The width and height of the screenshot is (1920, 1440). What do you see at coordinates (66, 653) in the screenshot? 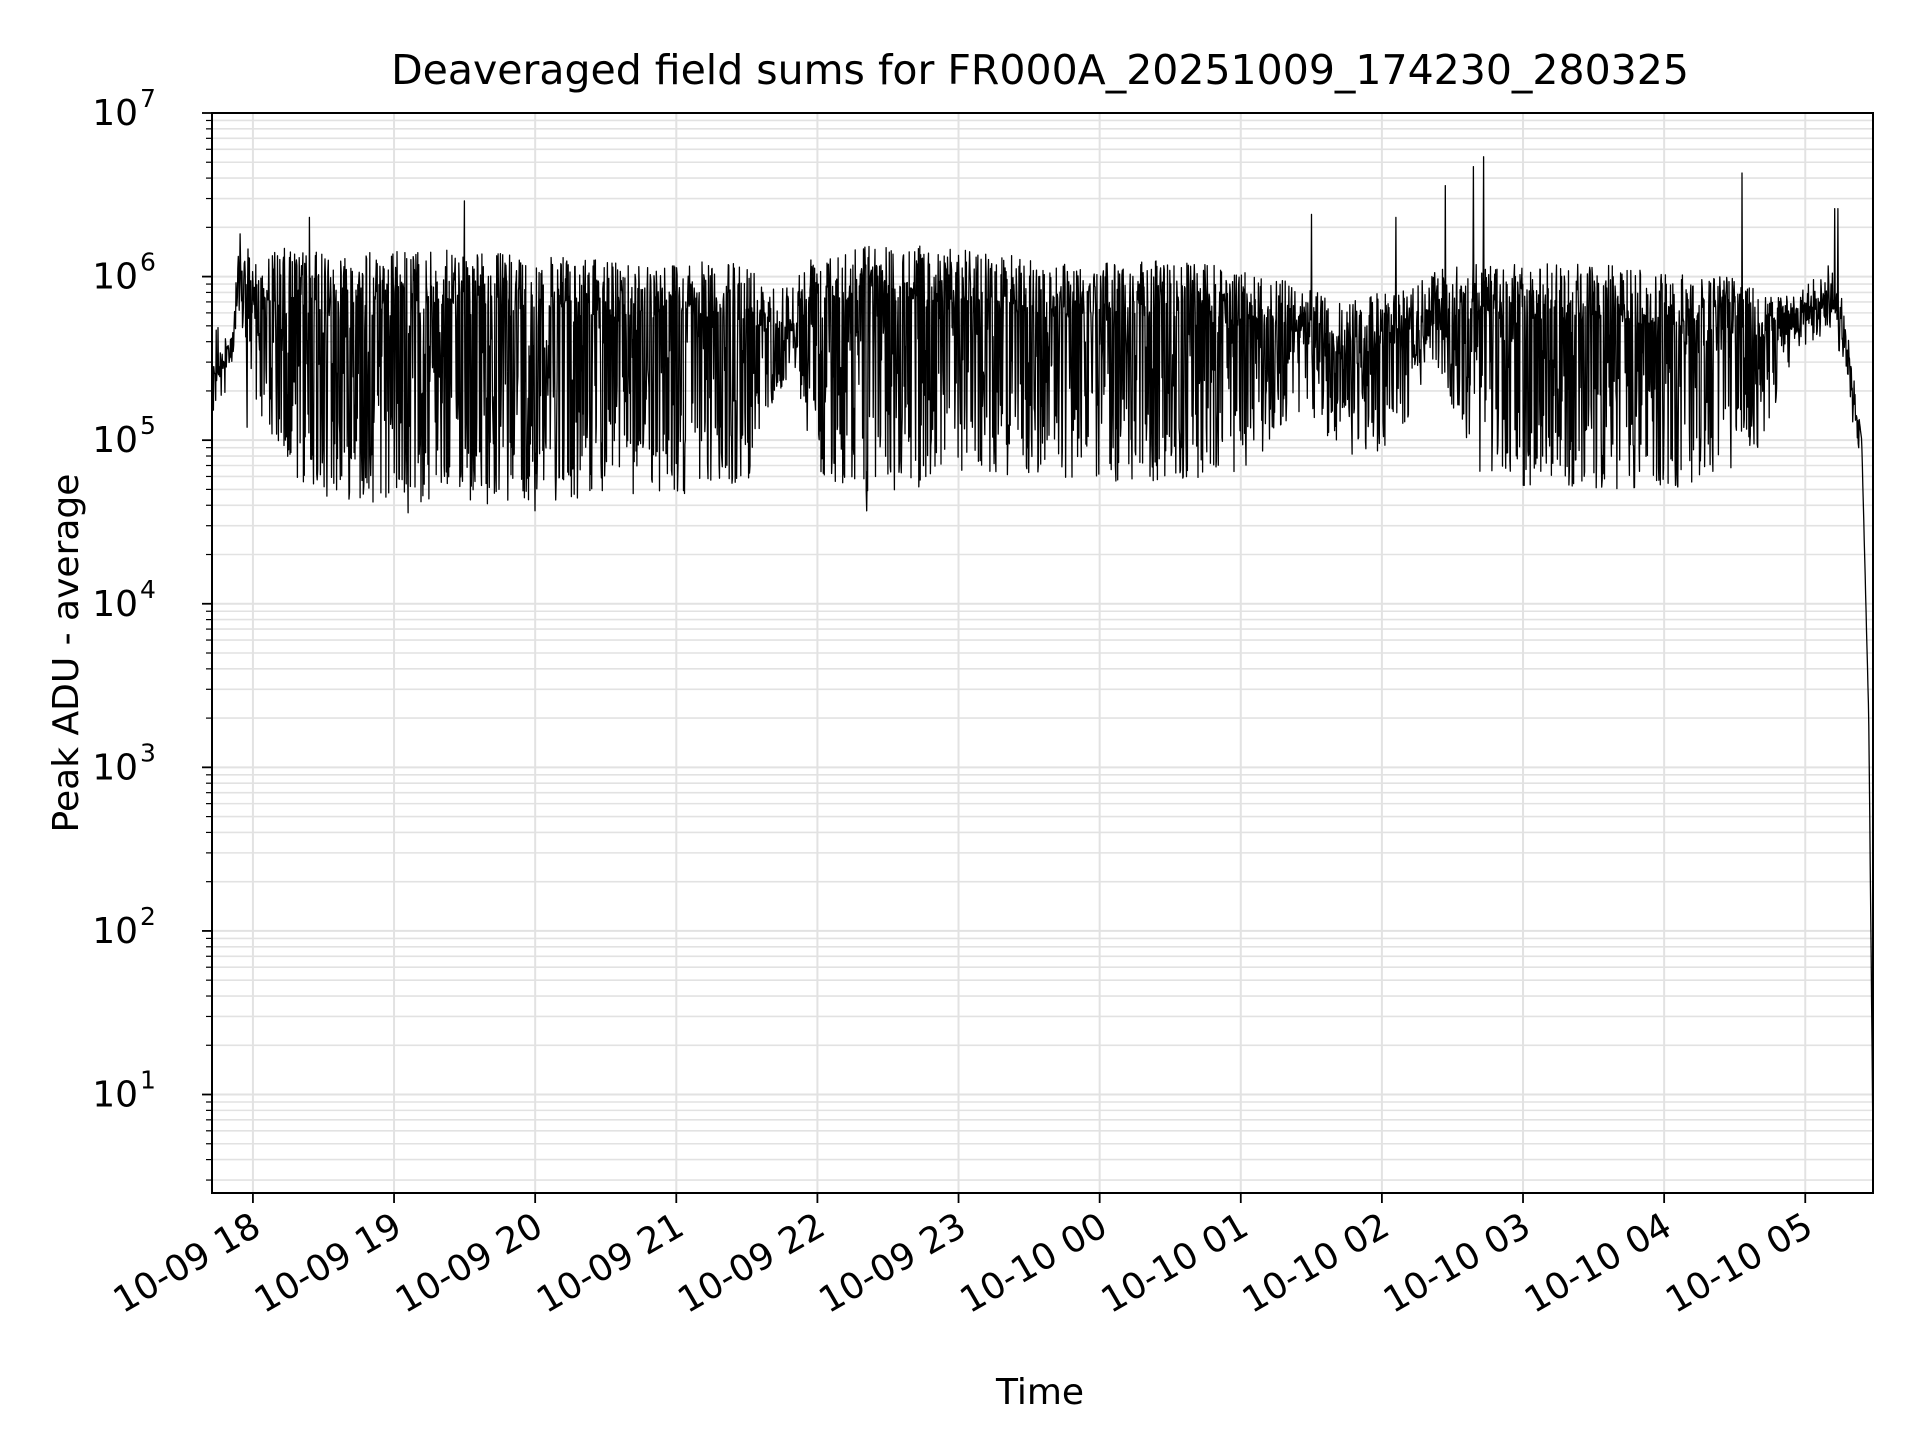
I see `y-axis-title: Peak ADU - average` at bounding box center [66, 653].